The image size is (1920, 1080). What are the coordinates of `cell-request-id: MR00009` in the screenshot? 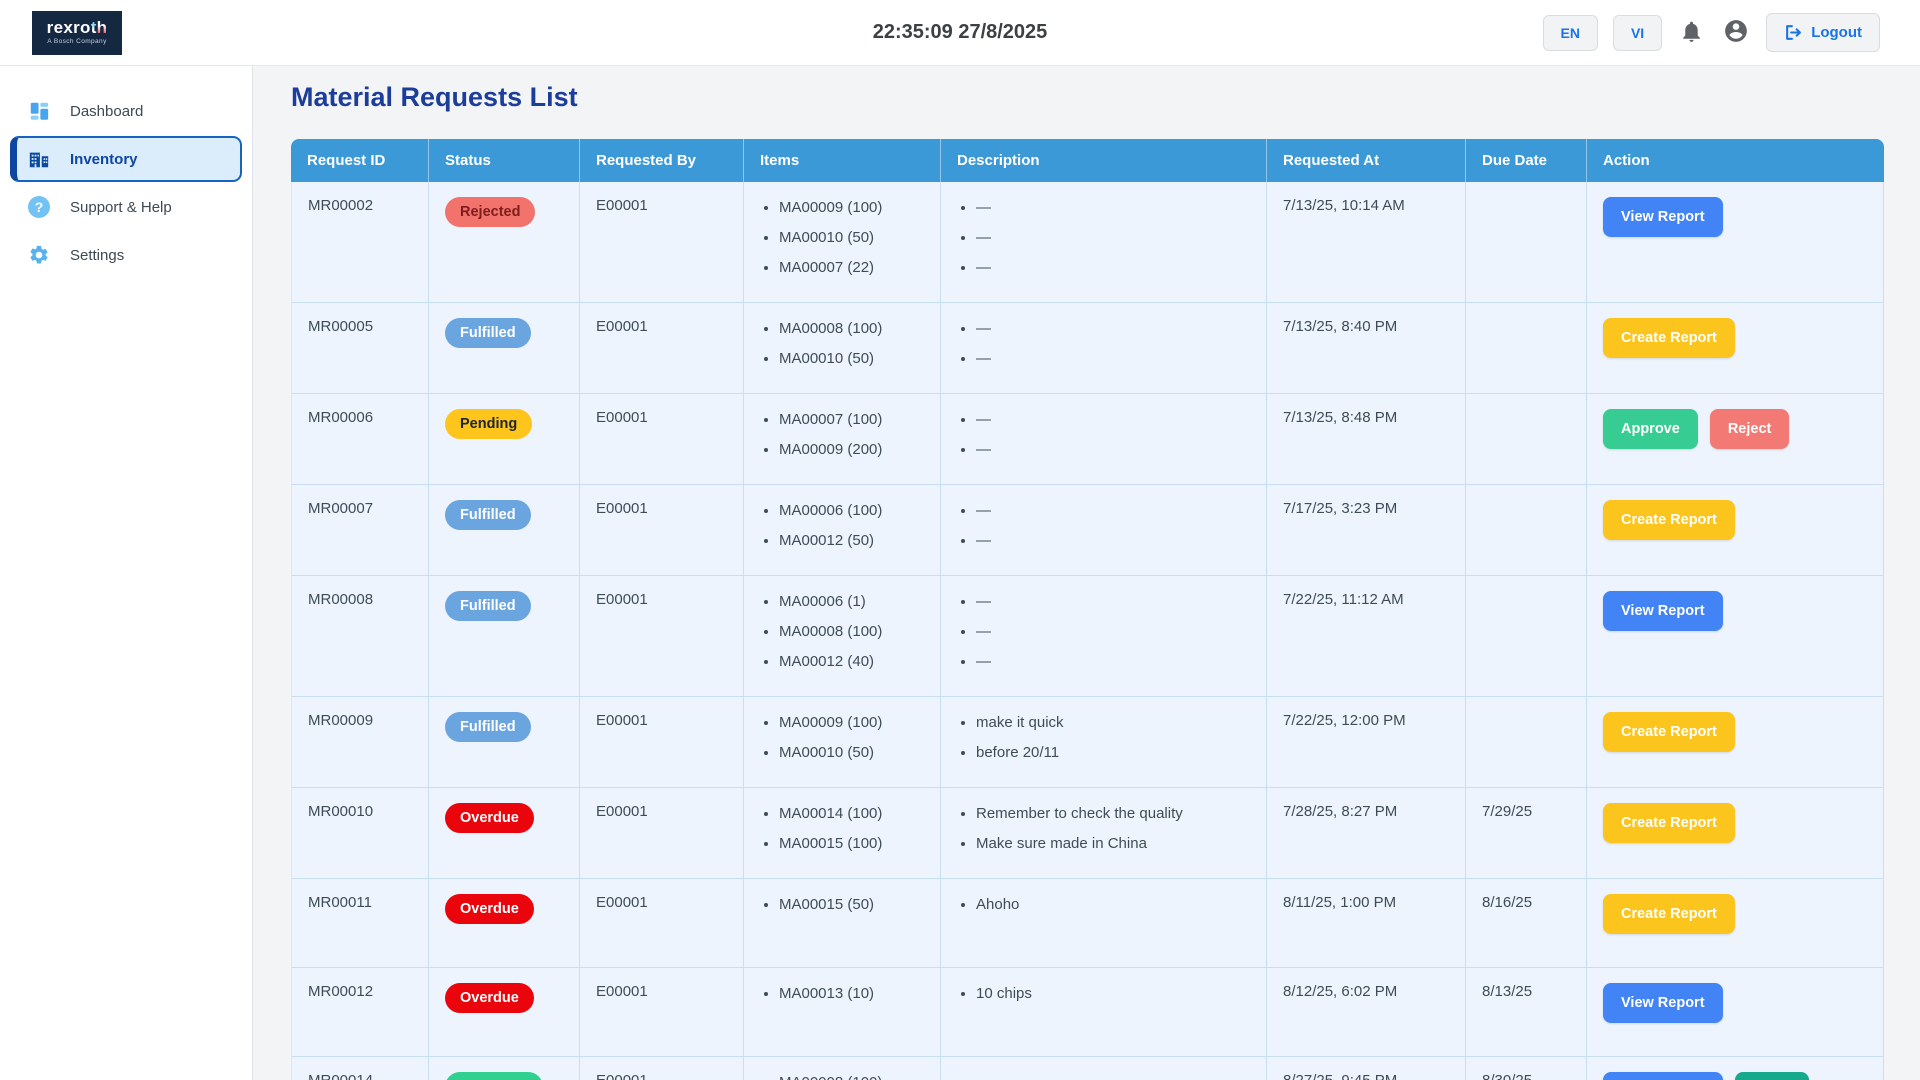 It's located at (360, 742).